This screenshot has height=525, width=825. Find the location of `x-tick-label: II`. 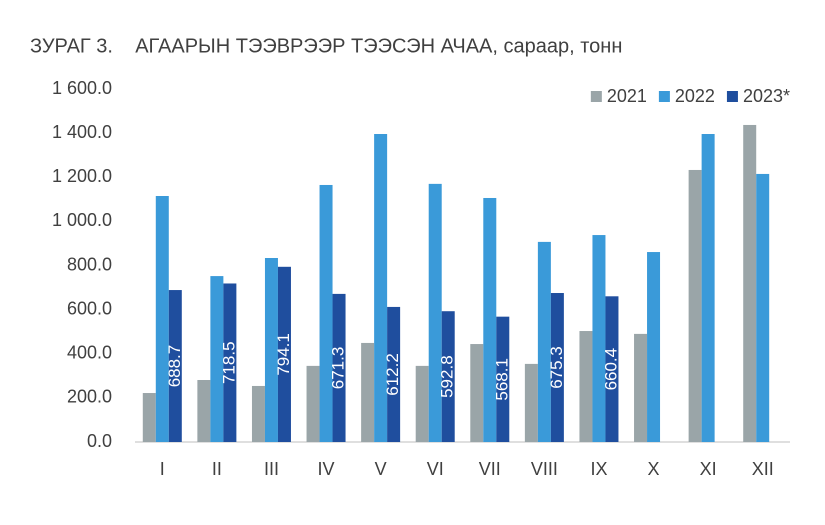

x-tick-label: II is located at coordinates (217, 469).